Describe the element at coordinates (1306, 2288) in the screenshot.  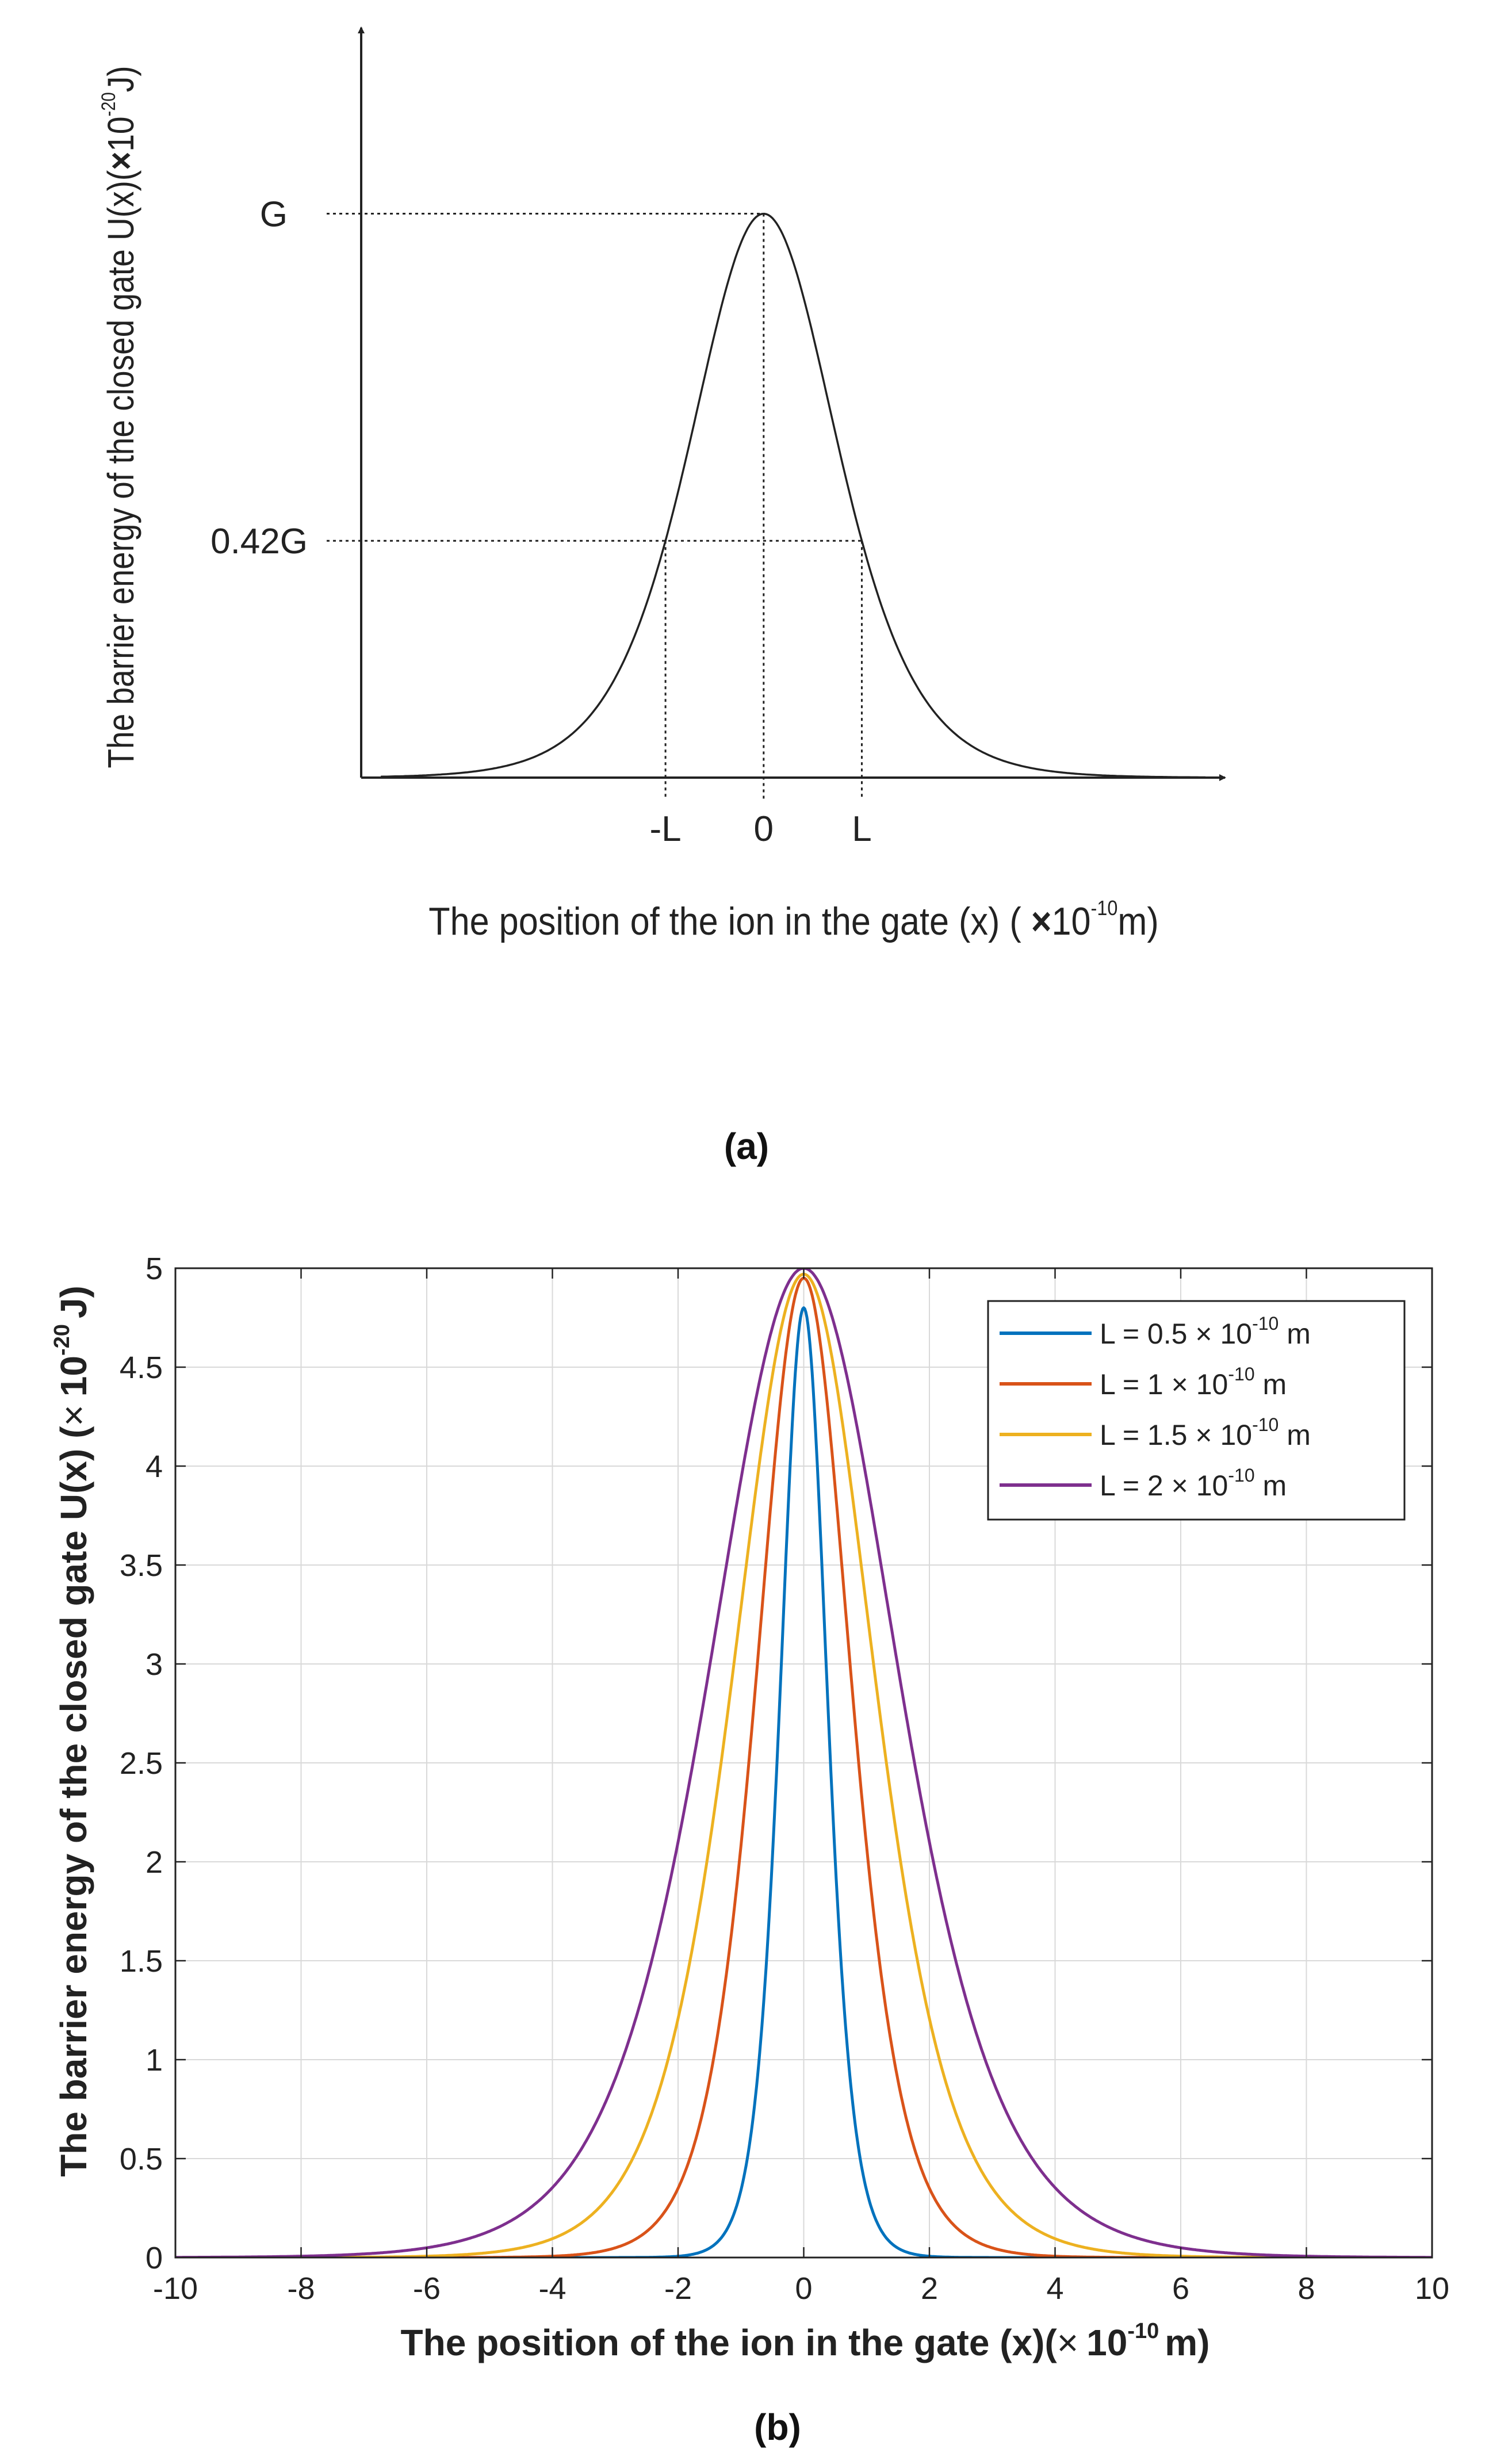
I see `panel-b-x-tick-label: 8` at that location.